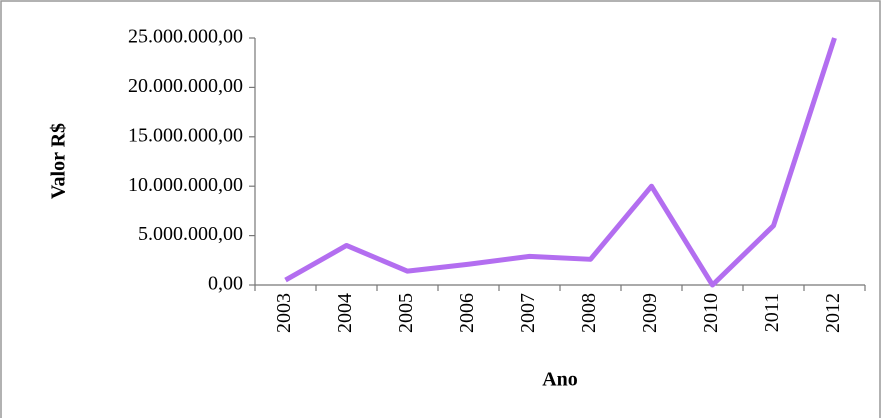 This screenshot has width=883, height=418. Describe the element at coordinates (345, 313) in the screenshot. I see `x-tick-label: 2004` at that location.